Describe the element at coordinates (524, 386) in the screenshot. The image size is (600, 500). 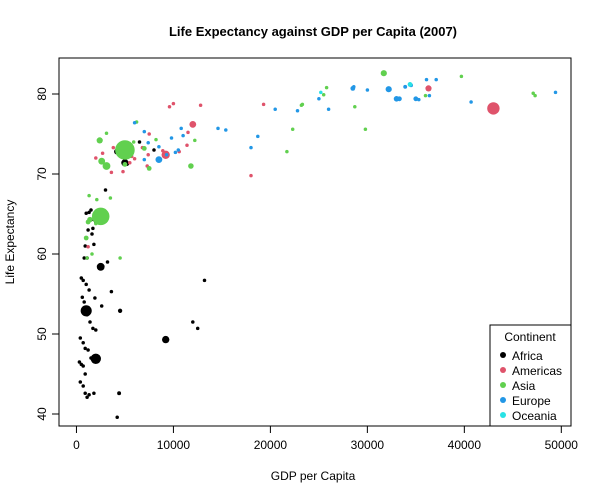
I see `legend-label: Asia` at that location.